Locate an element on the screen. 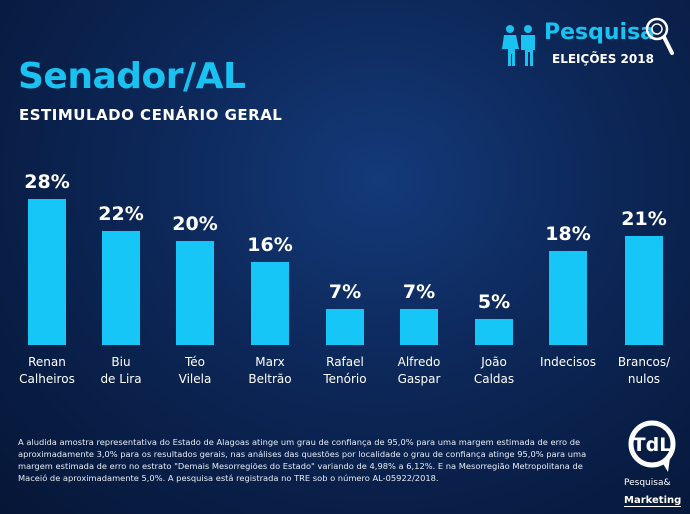 This screenshot has height=514, width=690. data-label: 16% is located at coordinates (270, 244).